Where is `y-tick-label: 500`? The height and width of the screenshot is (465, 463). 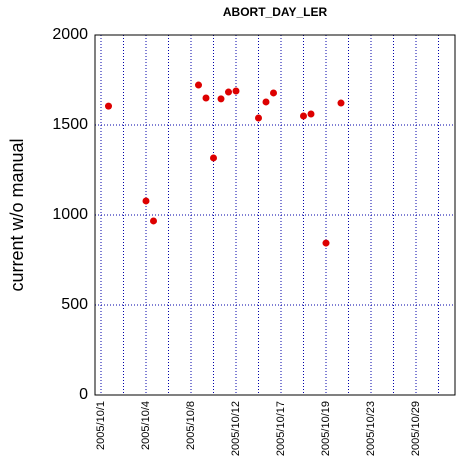 y-tick-label: 500 is located at coordinates (74, 304).